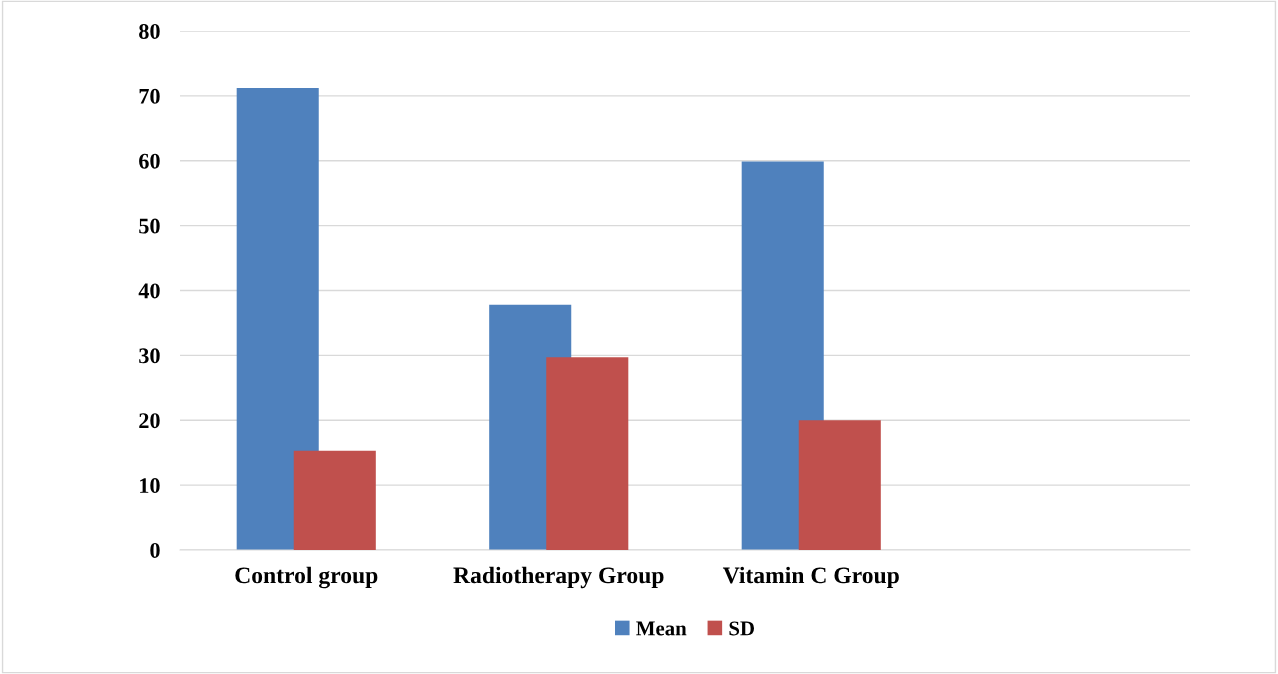 This screenshot has height=674, width=1278. What do you see at coordinates (306, 577) in the screenshot?
I see `x-tick-label: Control group` at bounding box center [306, 577].